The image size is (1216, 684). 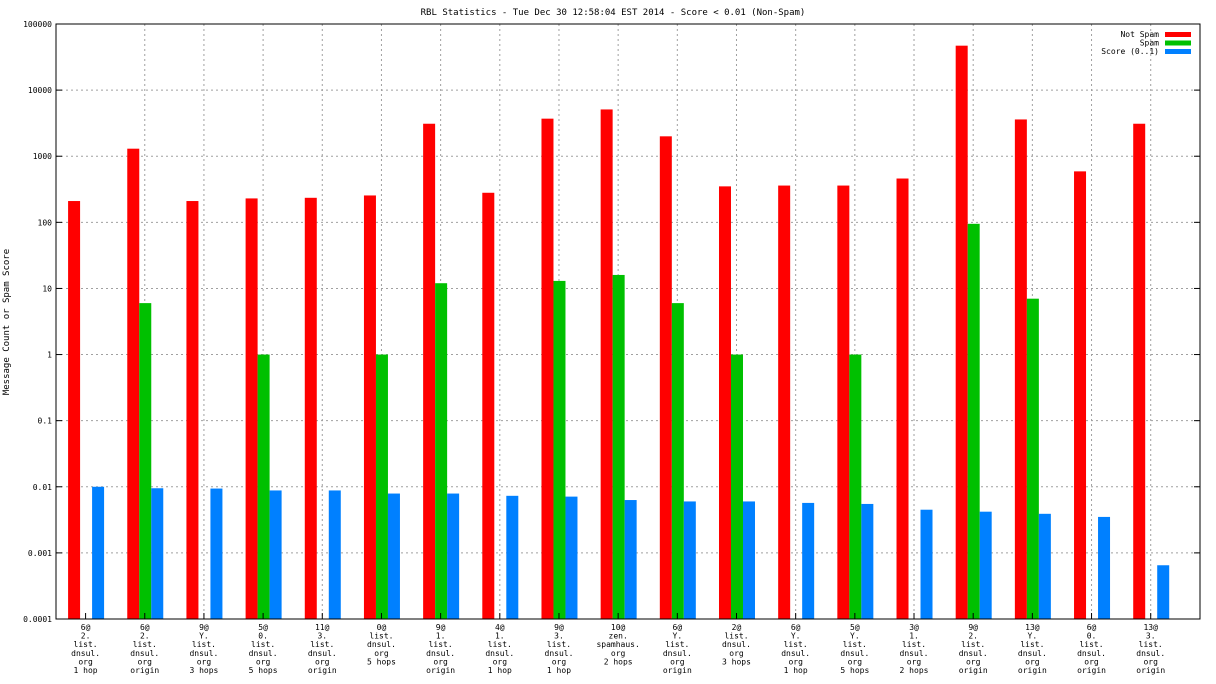 I want to click on y-tick-label: 1, so click(x=49, y=355).